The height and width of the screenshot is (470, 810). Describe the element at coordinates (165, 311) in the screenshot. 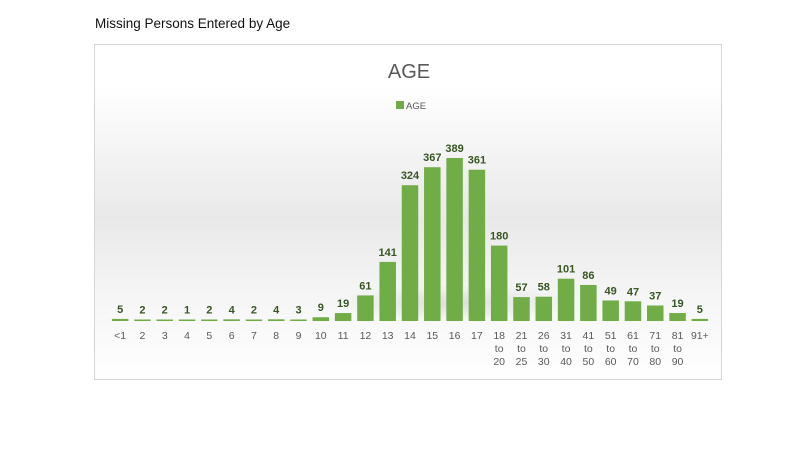

I see `data-label-3: 2` at that location.